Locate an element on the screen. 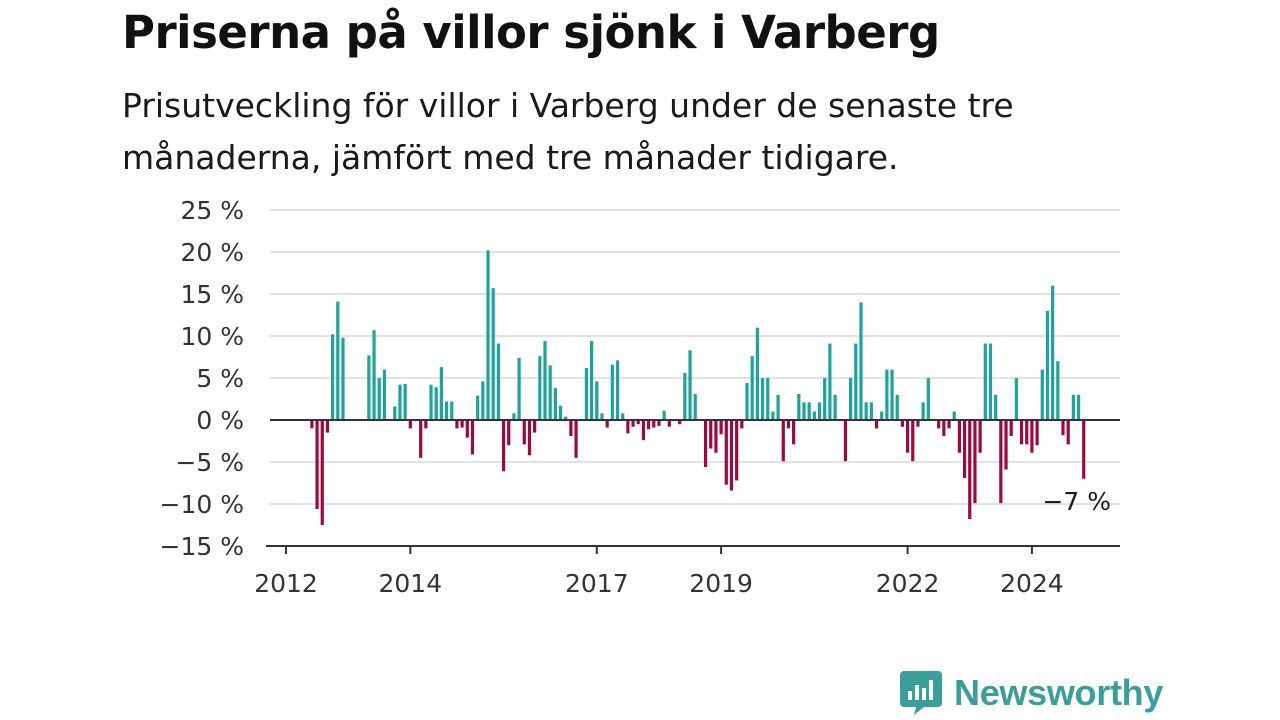 Image resolution: width=1280 pixels, height=720 pixels. newsworthy-brand: Newsworthy is located at coordinates (1031, 693).